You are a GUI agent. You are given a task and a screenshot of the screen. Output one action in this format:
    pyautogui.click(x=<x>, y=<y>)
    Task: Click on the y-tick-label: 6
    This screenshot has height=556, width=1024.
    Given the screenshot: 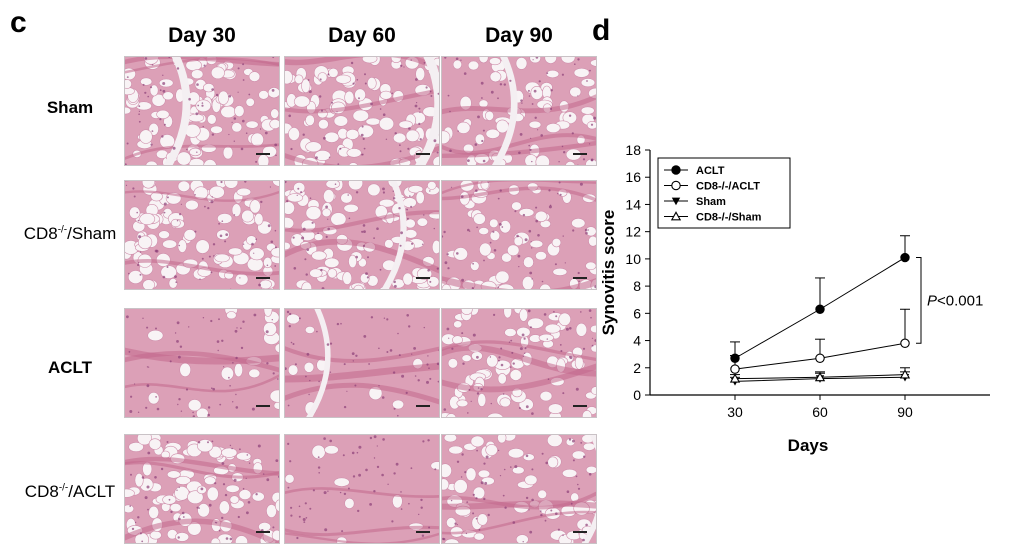 What is the action you would take?
    pyautogui.click(x=637, y=313)
    